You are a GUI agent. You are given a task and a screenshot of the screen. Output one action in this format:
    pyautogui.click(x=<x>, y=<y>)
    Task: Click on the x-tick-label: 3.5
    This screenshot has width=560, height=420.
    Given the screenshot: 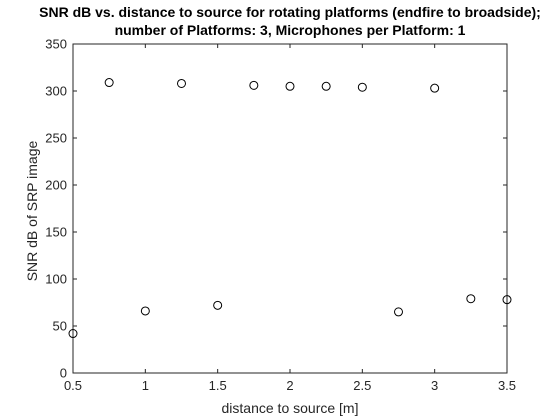 What is the action you would take?
    pyautogui.click(x=507, y=385)
    